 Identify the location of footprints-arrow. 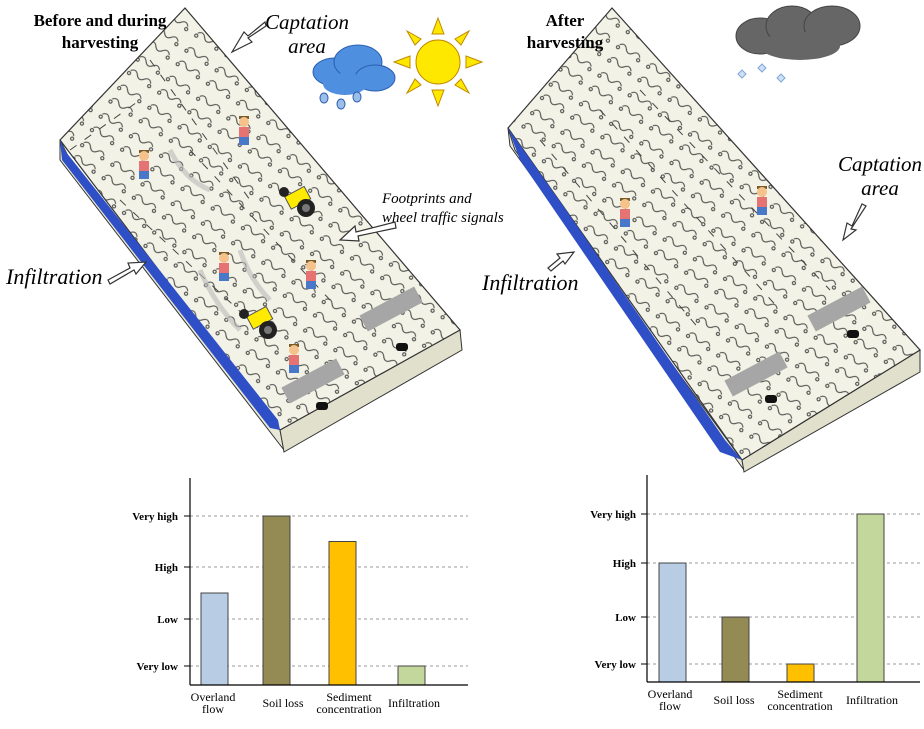
(367, 231).